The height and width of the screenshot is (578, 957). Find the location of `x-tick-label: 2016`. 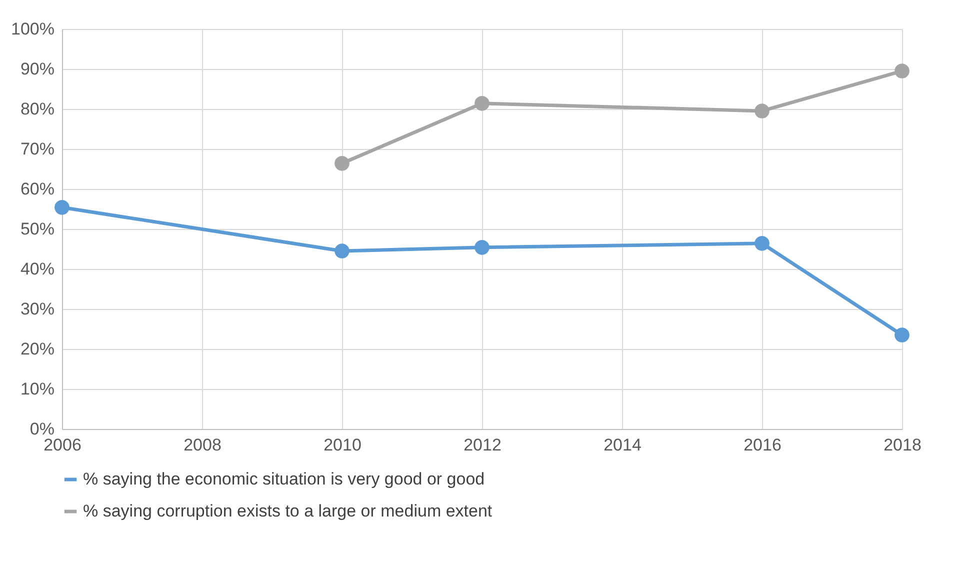

x-tick-label: 2016 is located at coordinates (763, 445).